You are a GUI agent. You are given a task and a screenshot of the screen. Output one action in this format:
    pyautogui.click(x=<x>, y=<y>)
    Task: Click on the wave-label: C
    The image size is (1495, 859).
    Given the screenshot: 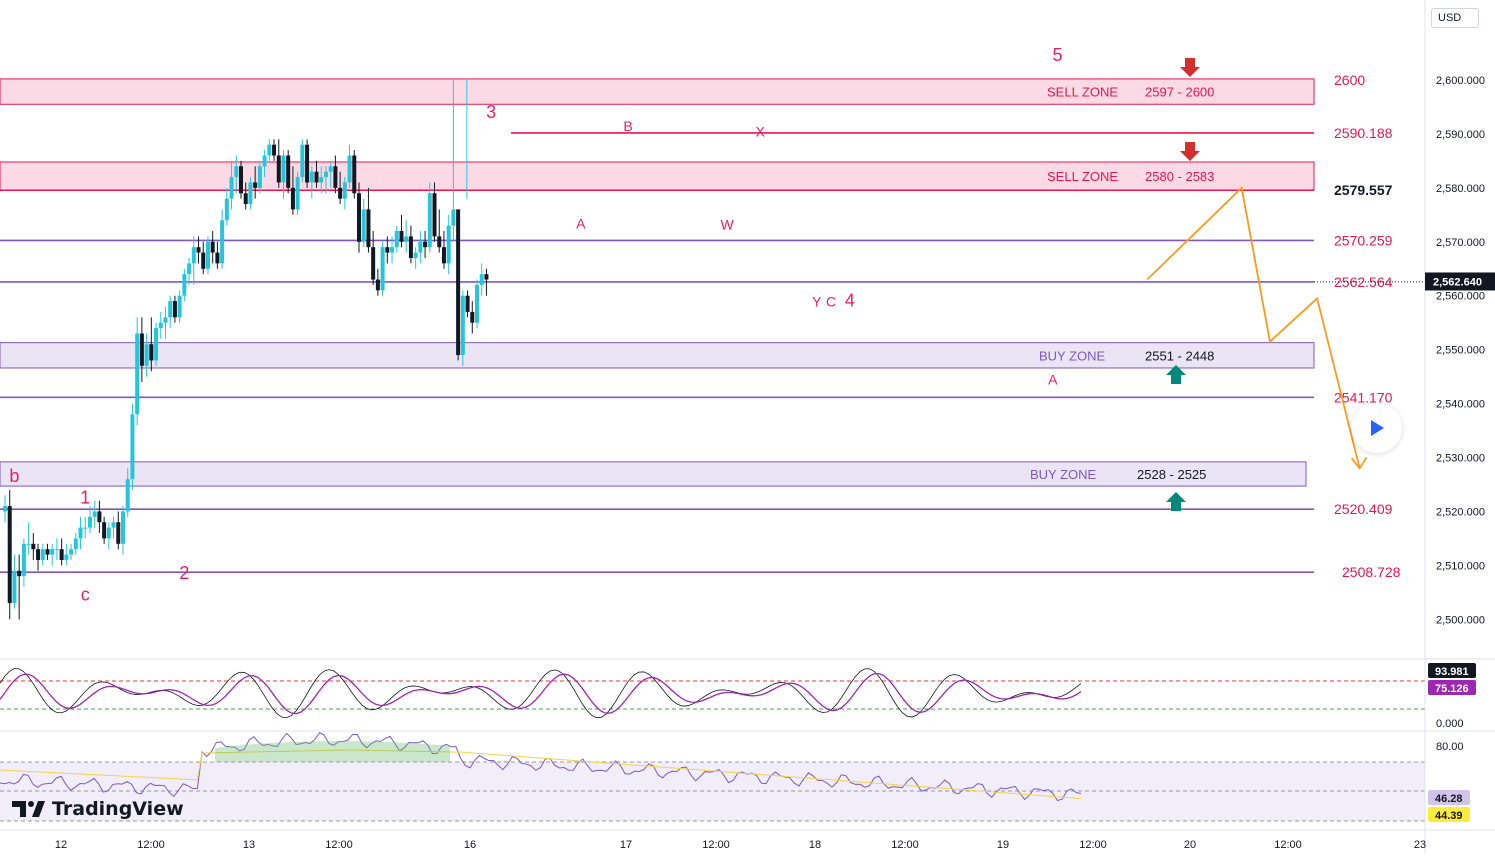 What is the action you would take?
    pyautogui.click(x=831, y=302)
    